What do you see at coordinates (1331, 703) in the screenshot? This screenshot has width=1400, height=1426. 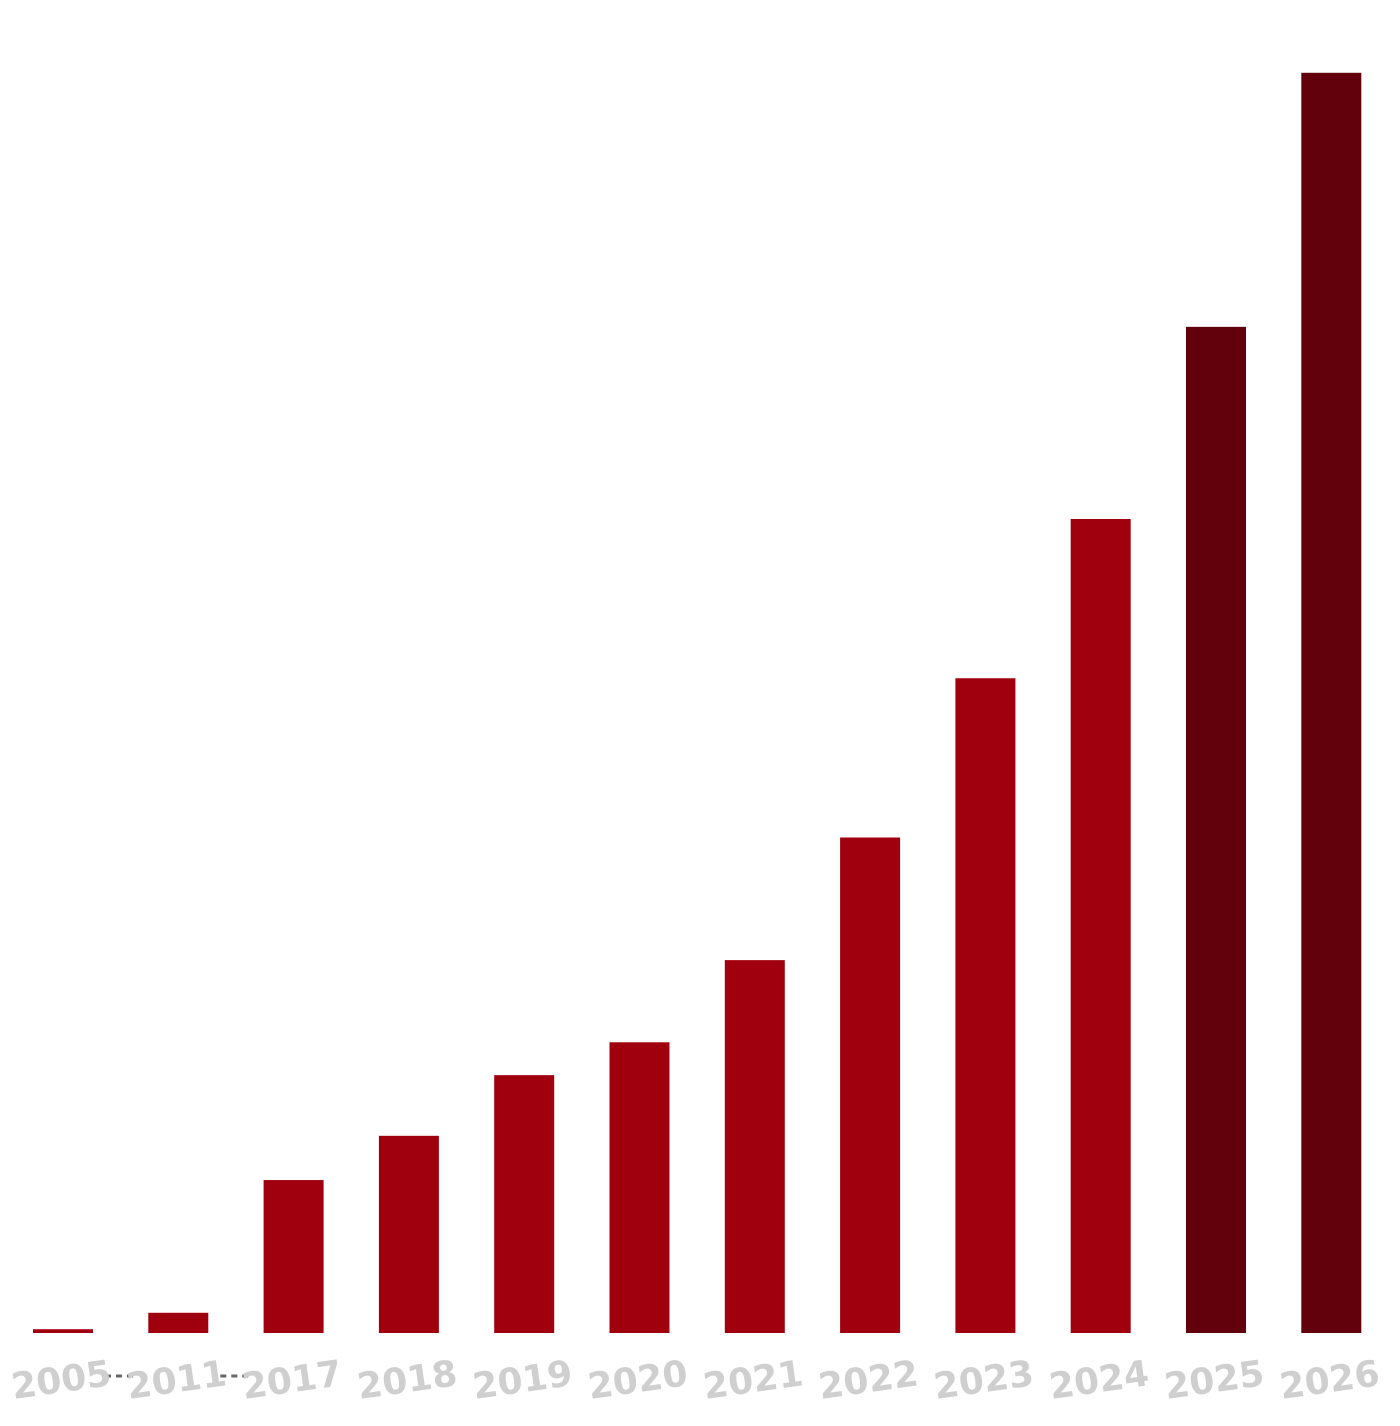 I see `bar-2026` at bounding box center [1331, 703].